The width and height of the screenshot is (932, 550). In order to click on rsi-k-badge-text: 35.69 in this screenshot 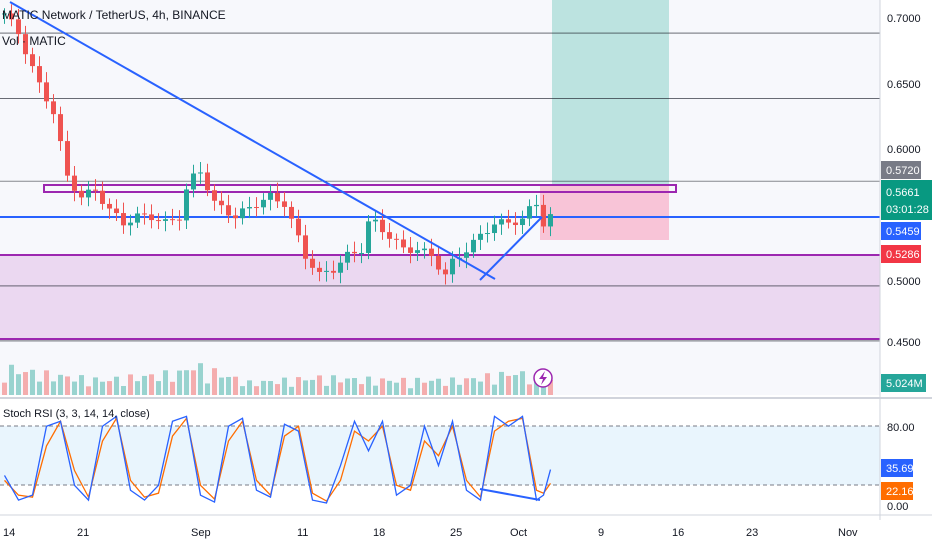, I will do `click(900, 469)`.